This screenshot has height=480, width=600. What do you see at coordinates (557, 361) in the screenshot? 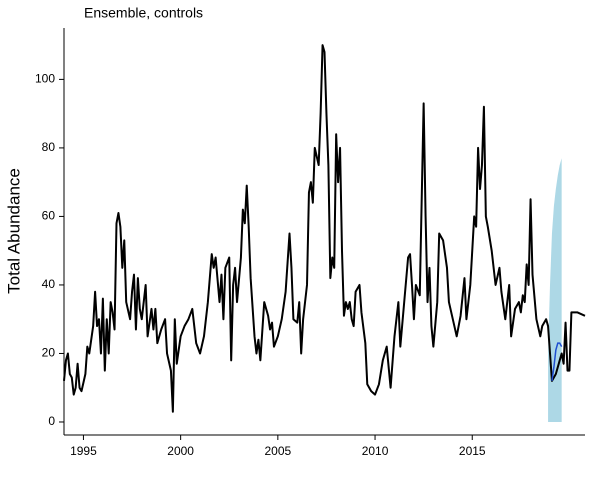
I see `forecast-median` at bounding box center [557, 361].